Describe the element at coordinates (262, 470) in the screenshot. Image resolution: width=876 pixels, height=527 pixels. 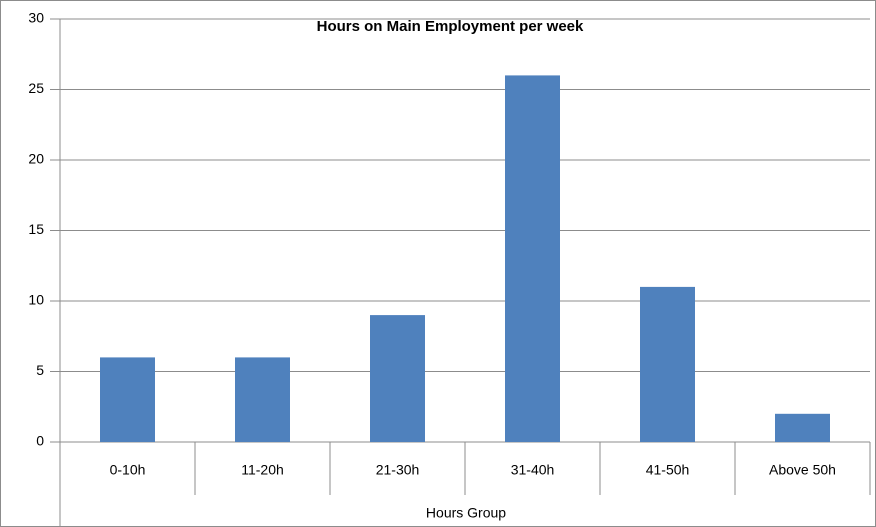
I see `x-tick-label: 11-20h` at that location.